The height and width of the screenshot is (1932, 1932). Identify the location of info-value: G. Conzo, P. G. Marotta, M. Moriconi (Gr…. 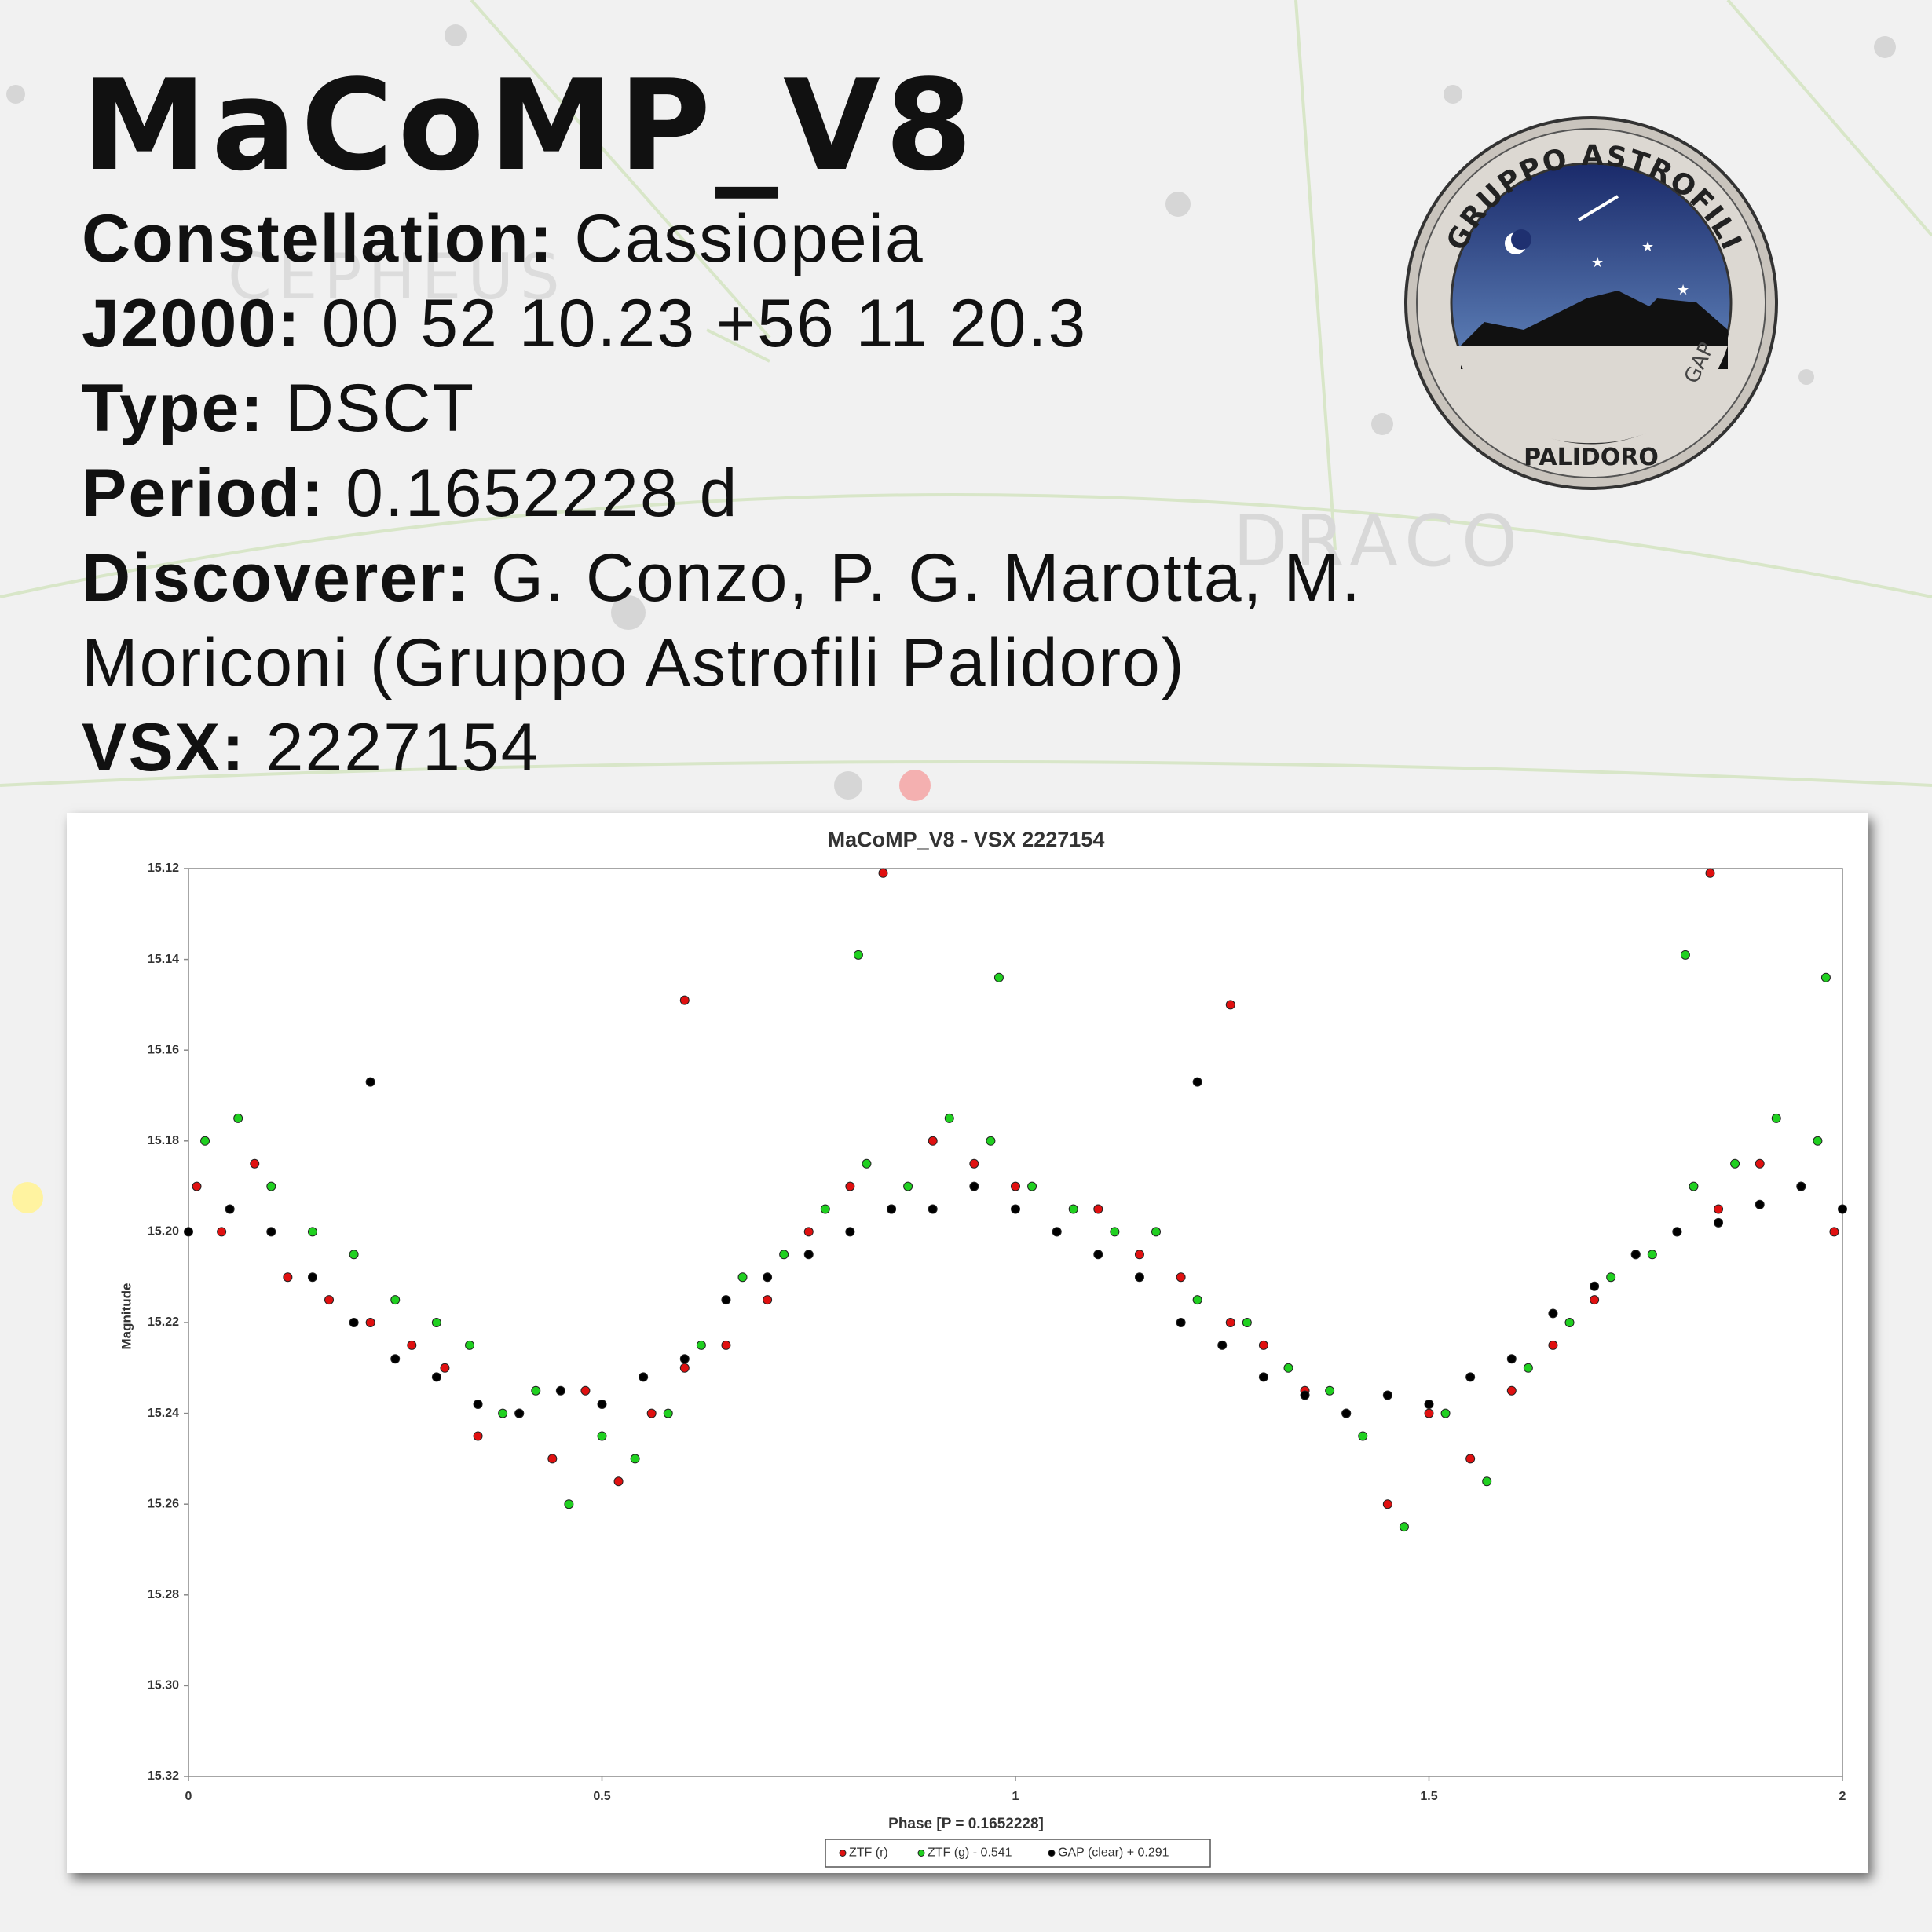
(722, 621).